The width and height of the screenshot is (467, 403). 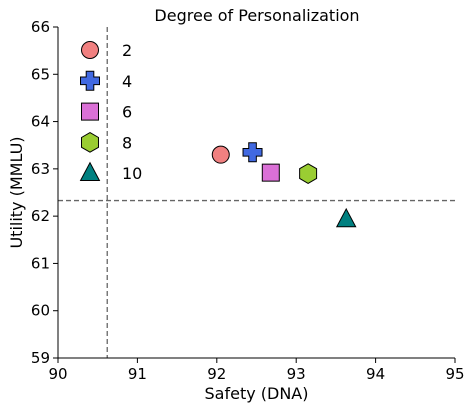 What do you see at coordinates (90, 111) in the screenshot?
I see `legend-marker-square` at bounding box center [90, 111].